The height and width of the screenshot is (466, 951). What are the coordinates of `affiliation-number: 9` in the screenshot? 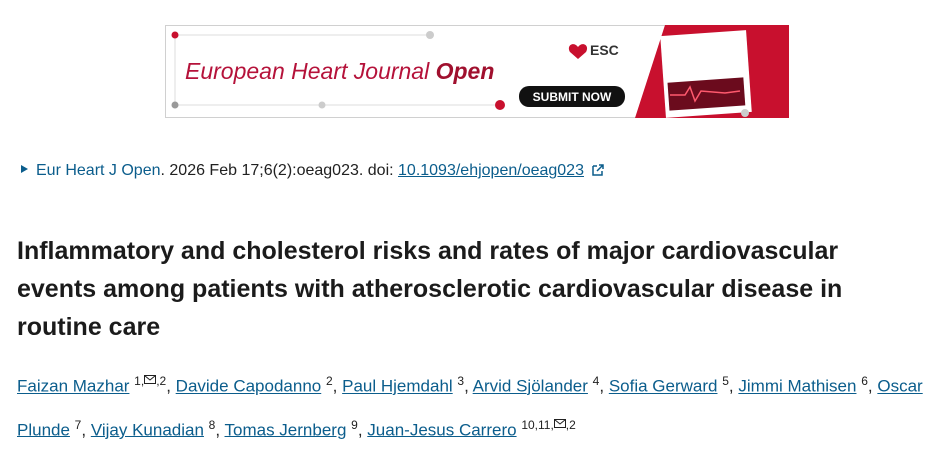 It's located at (354, 424).